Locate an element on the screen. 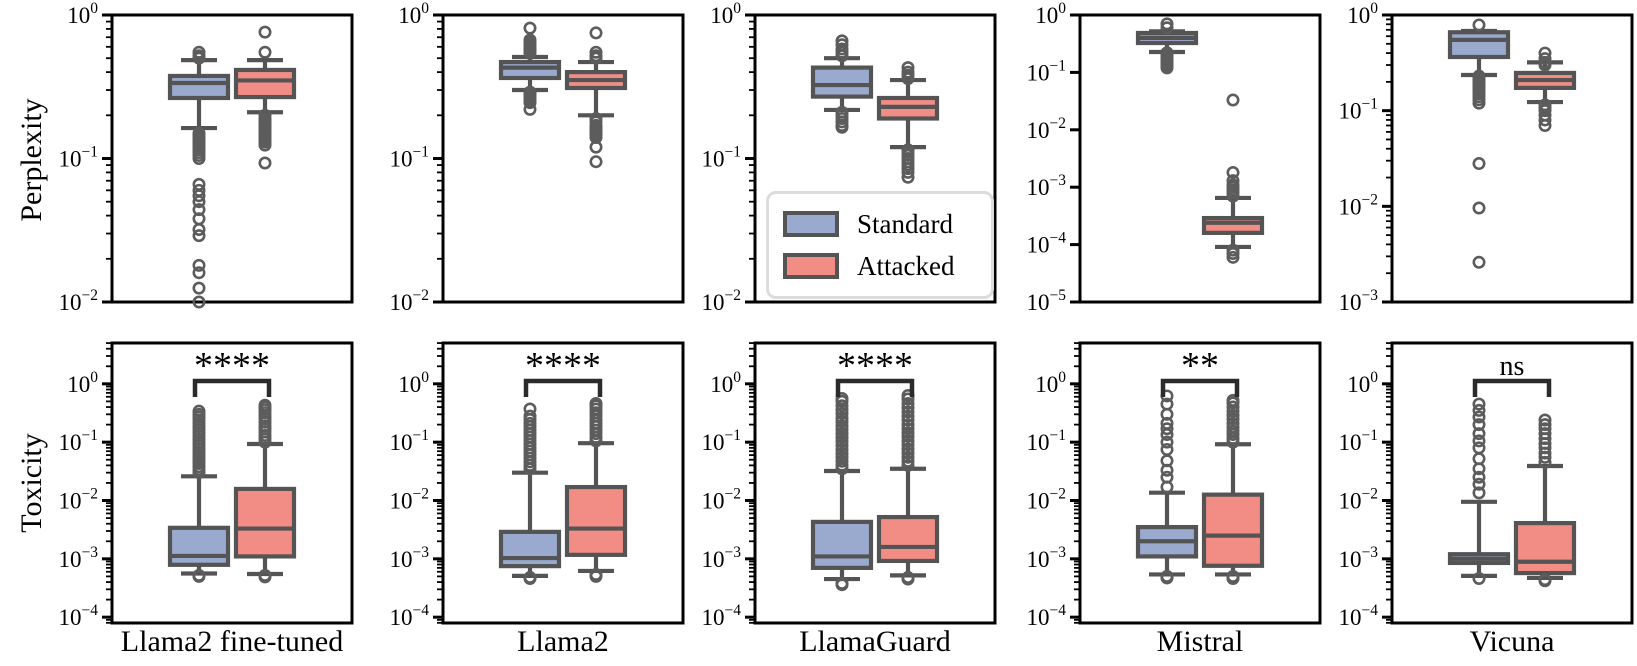  y-axis-label-perplexity: Perplexity is located at coordinates (31, 160).